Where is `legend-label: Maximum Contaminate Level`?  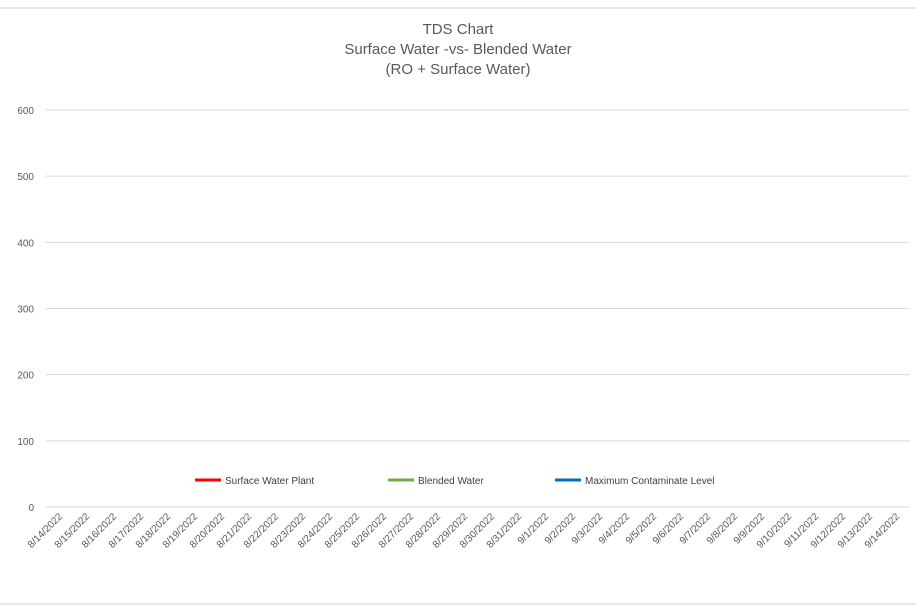
legend-label: Maximum Contaminate Level is located at coordinates (650, 481).